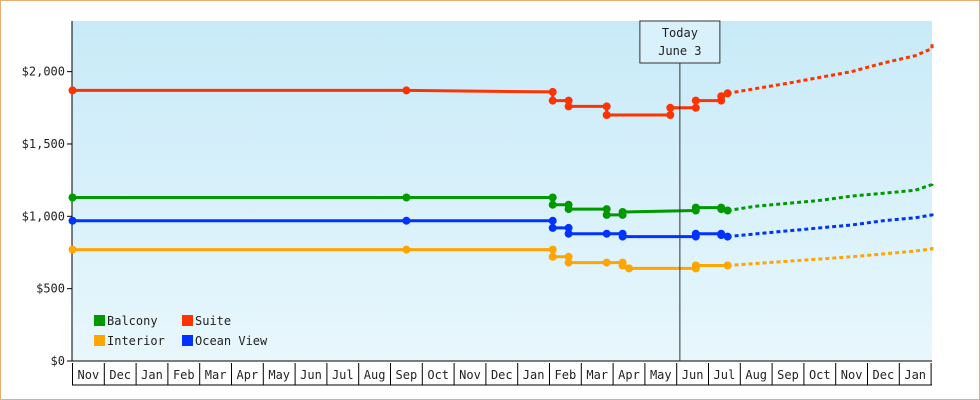 This screenshot has height=400, width=980. I want to click on series-interior-projection-line, so click(830, 256).